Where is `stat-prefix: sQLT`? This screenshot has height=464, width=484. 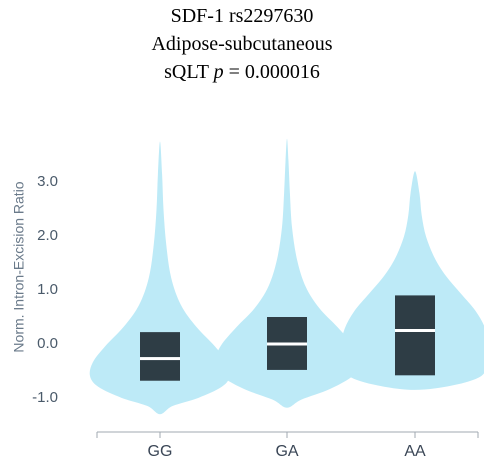
stat-prefix: sQLT is located at coordinates (189, 72).